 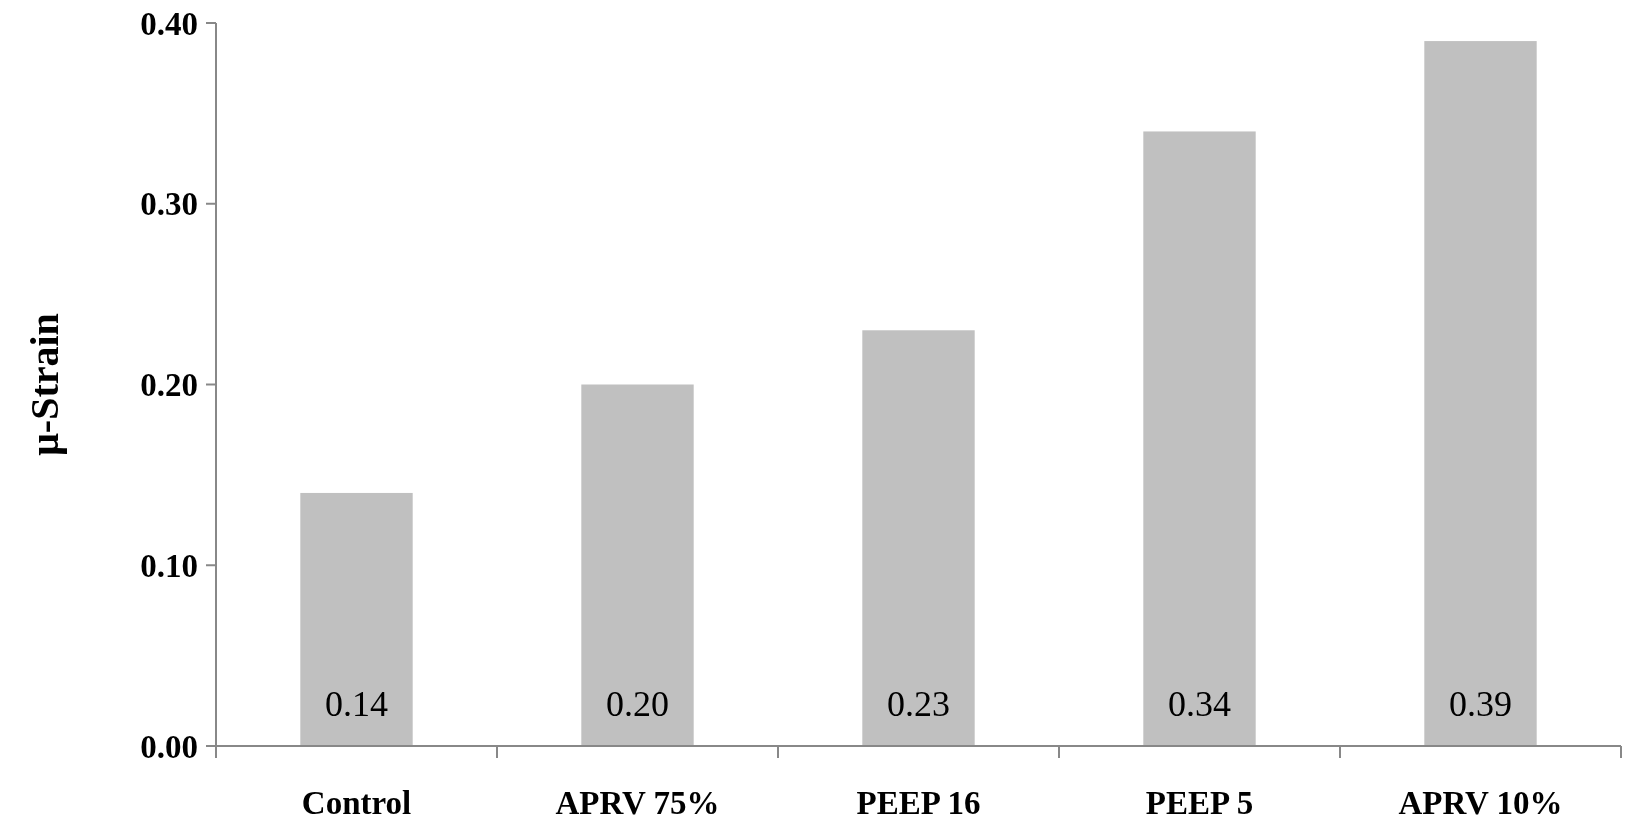 What do you see at coordinates (918, 704) in the screenshot?
I see `data-label: 0.23` at bounding box center [918, 704].